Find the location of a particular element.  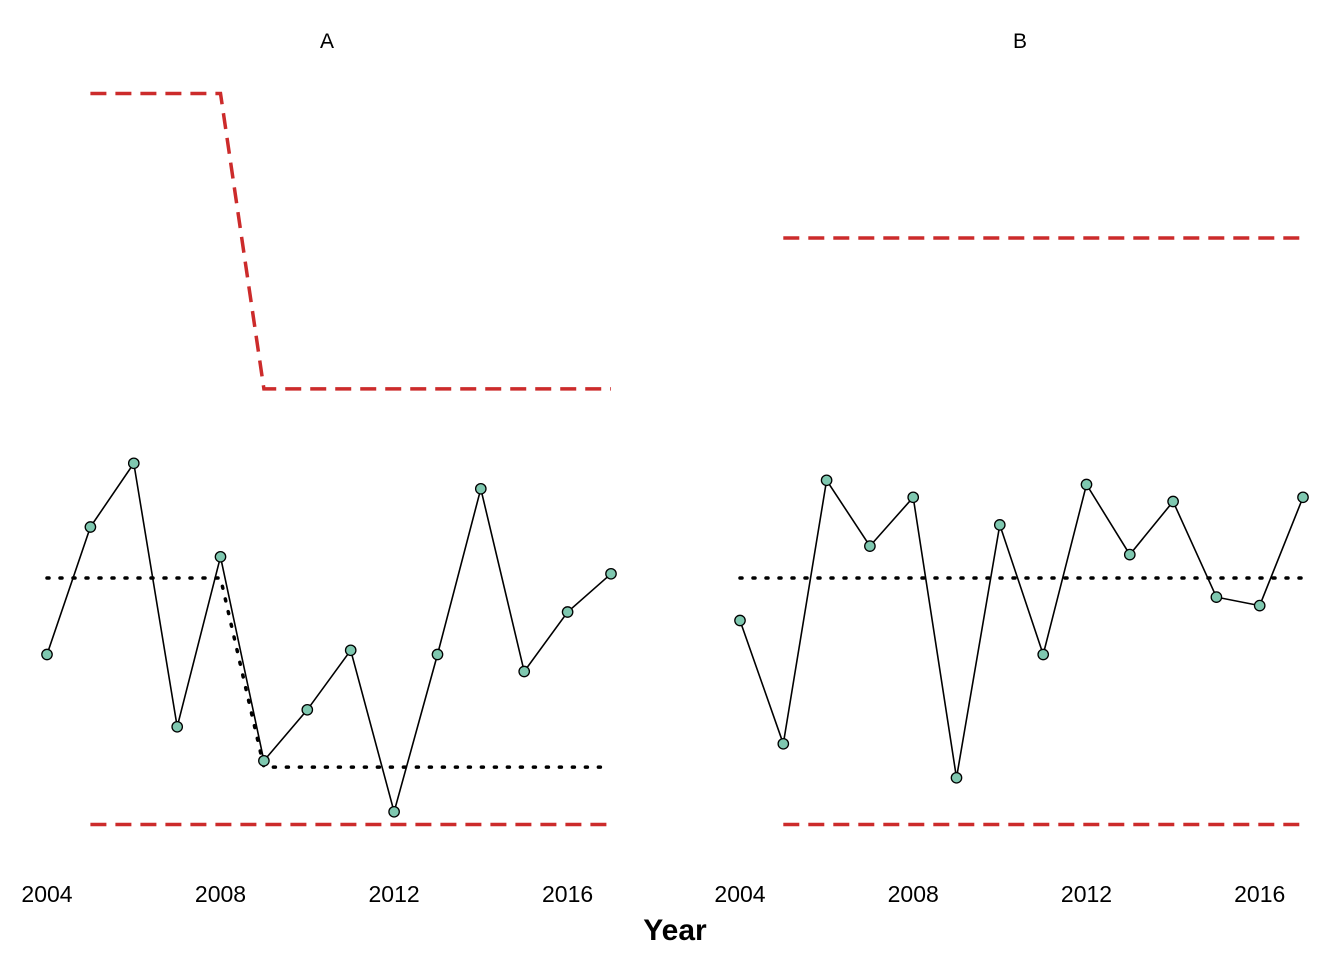

panel-title: B is located at coordinates (1020, 41).